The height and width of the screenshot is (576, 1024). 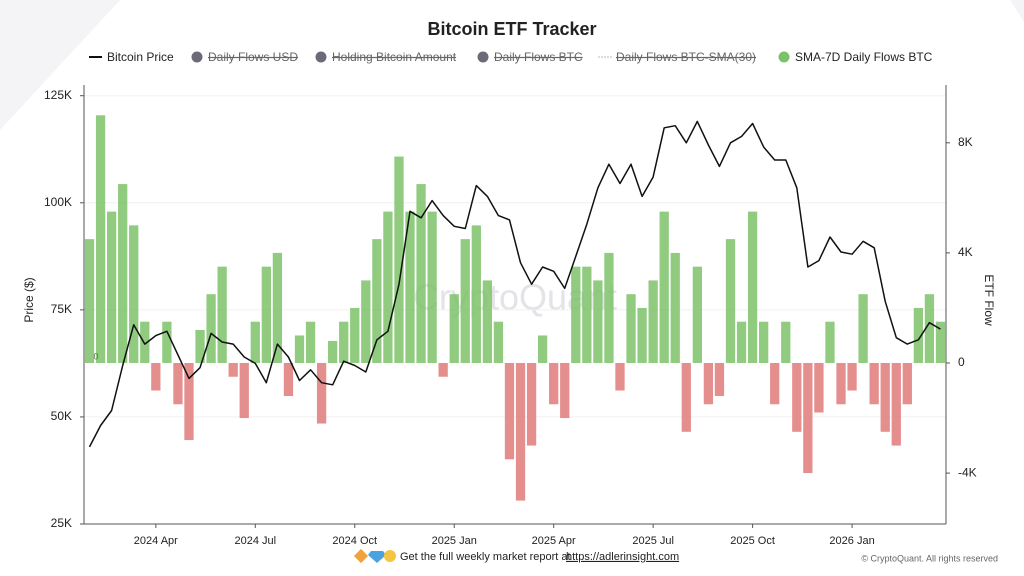 What do you see at coordinates (511, 29) in the screenshot?
I see `chart-title: Bitcoin ETF Tracker` at bounding box center [511, 29].